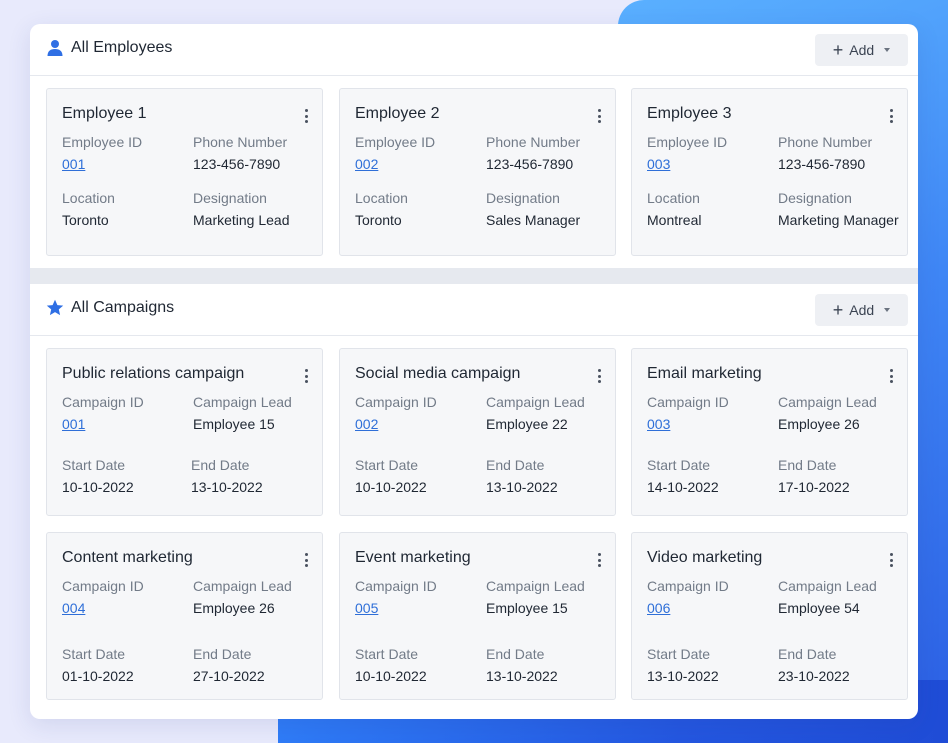  What do you see at coordinates (241, 220) in the screenshot?
I see `designation-value: Marketing Lead` at bounding box center [241, 220].